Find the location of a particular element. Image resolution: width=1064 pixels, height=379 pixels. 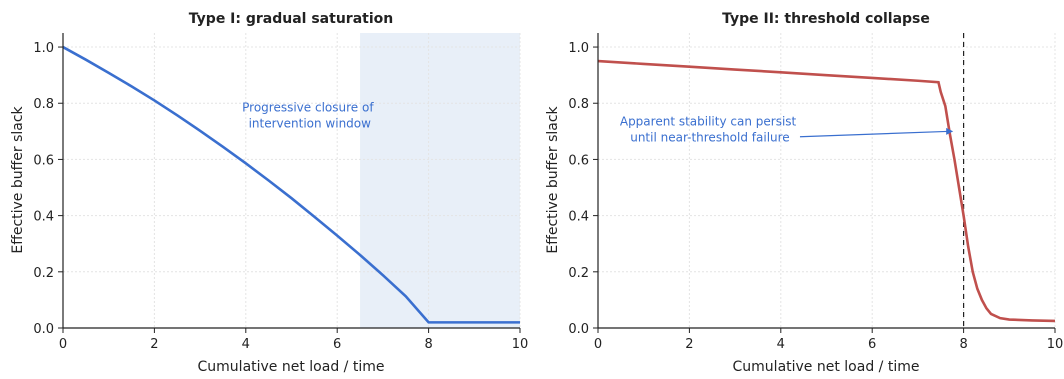

panel-2-title: Type II: threshold collapse is located at coordinates (826, 19).